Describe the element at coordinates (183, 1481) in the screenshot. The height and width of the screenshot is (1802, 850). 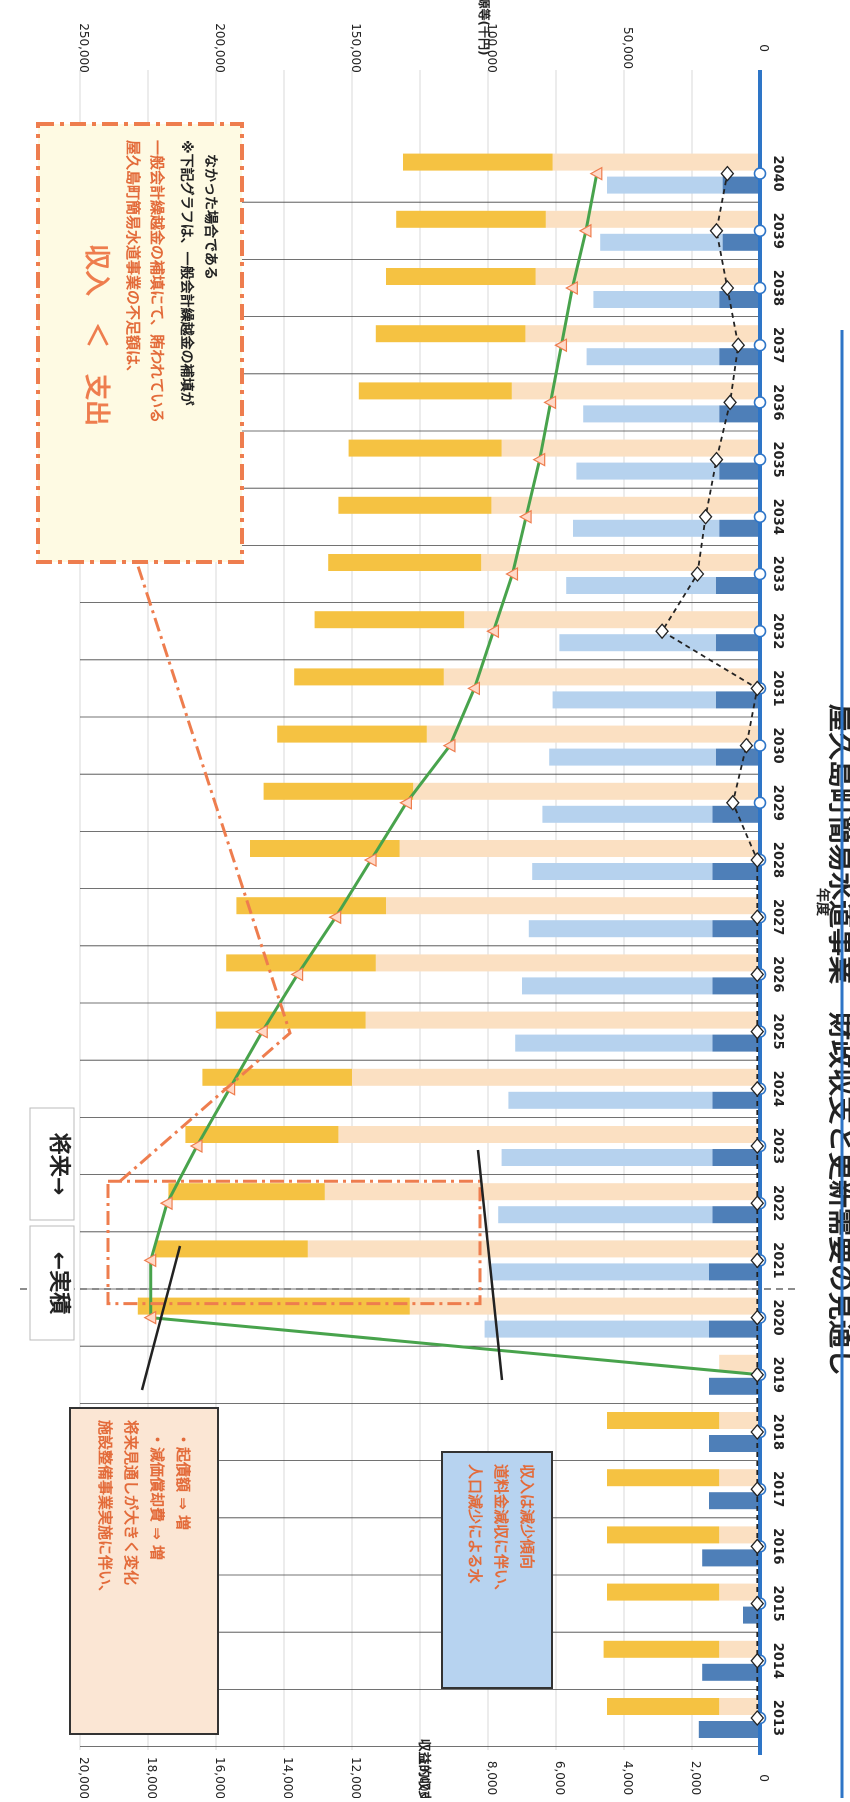
I see `annotation-line: ・起債額 ⇒ 増` at that location.